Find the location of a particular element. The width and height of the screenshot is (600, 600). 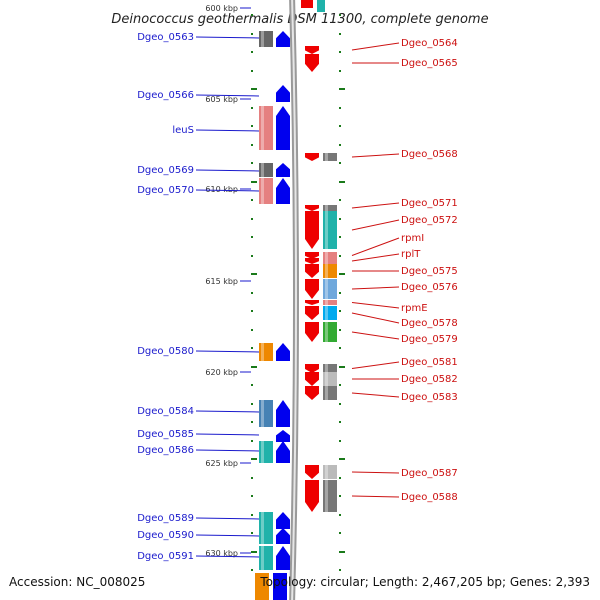

forward-gene-label: Dgeo_0570 is located at coordinates (165, 190).